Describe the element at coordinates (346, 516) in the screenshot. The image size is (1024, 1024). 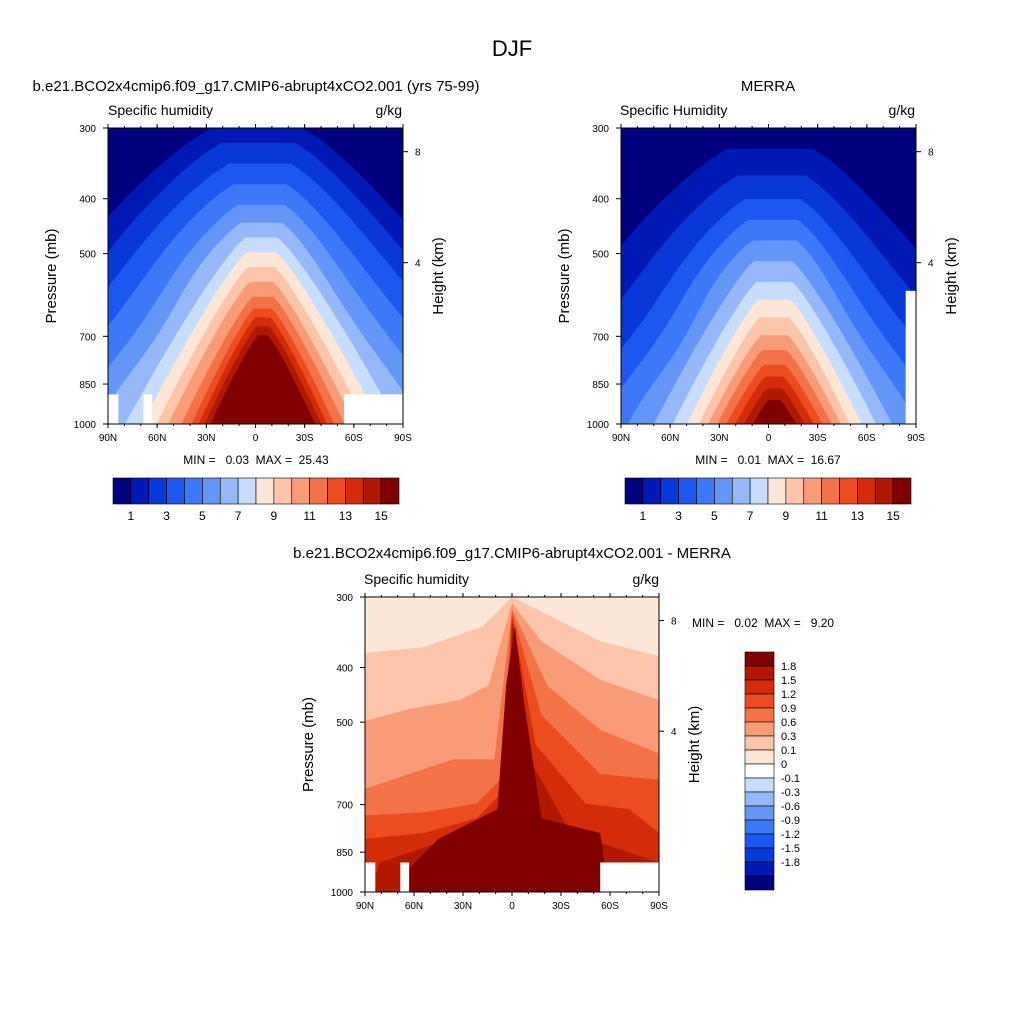
I see `colorbar-tick-label: 13` at that location.